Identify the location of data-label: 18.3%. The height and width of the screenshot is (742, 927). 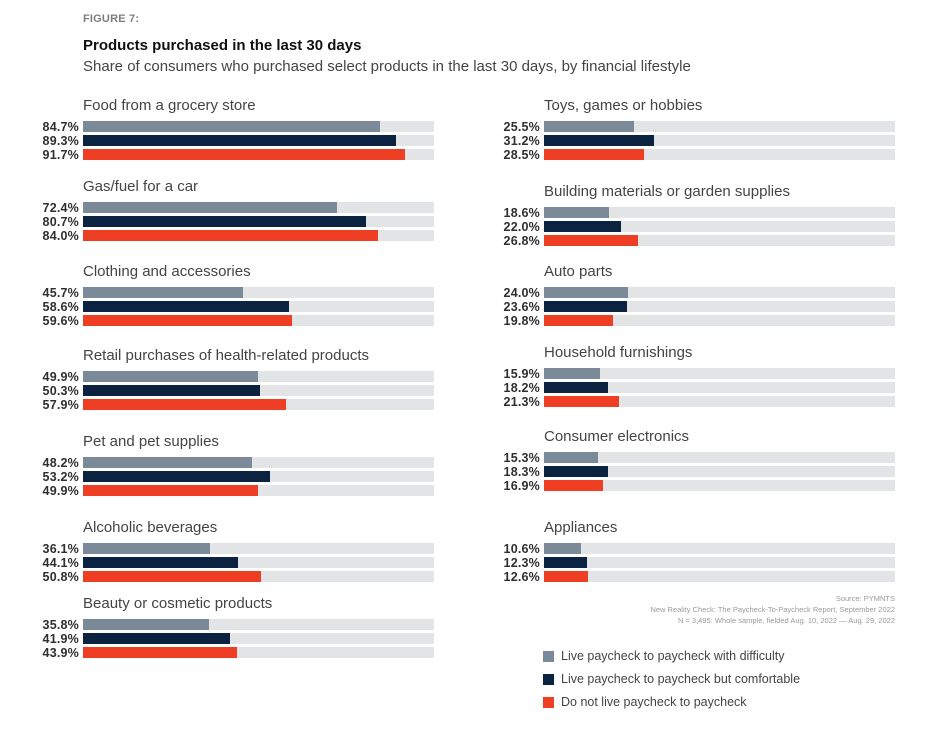
(521, 472).